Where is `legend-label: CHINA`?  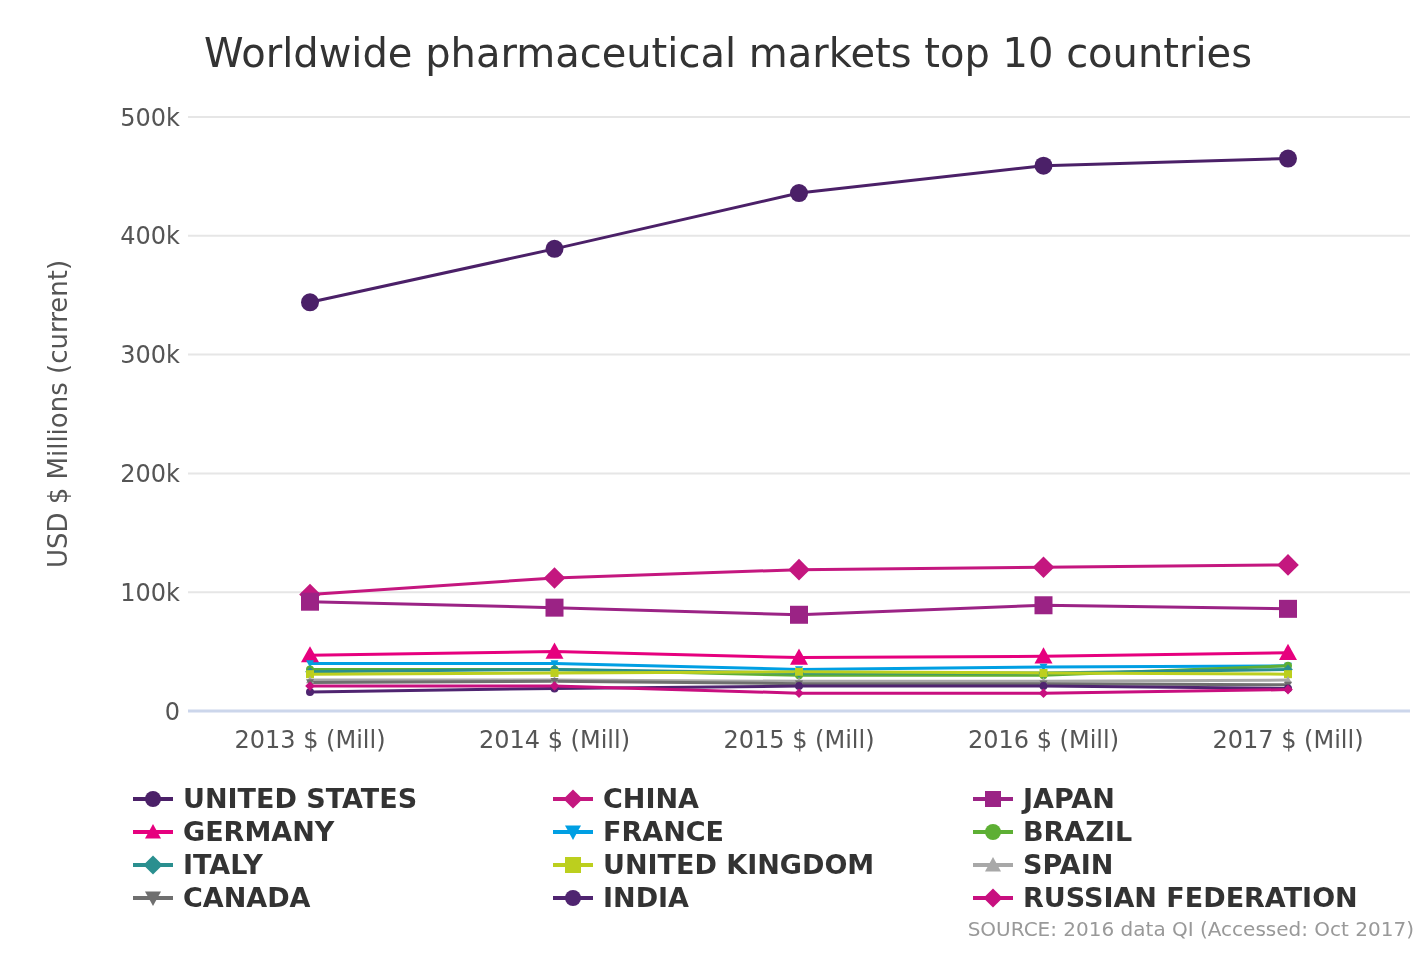 legend-label: CHINA is located at coordinates (651, 798).